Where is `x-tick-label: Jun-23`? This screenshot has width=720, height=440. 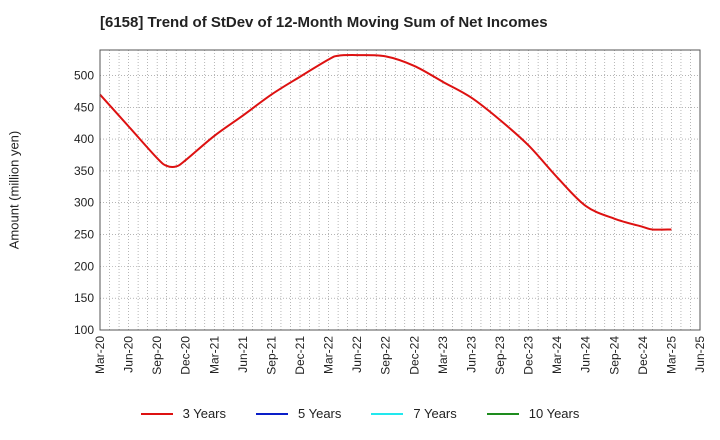
x-tick-label: Jun-23 is located at coordinates (471, 354).